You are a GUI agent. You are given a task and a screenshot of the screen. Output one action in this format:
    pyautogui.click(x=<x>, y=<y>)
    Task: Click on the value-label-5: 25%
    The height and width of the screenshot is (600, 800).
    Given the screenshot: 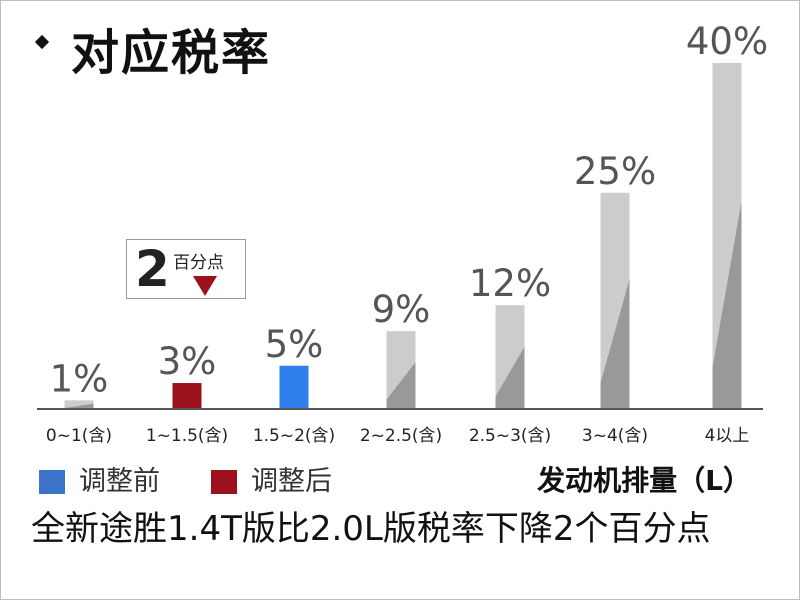 What is the action you would take?
    pyautogui.click(x=615, y=171)
    